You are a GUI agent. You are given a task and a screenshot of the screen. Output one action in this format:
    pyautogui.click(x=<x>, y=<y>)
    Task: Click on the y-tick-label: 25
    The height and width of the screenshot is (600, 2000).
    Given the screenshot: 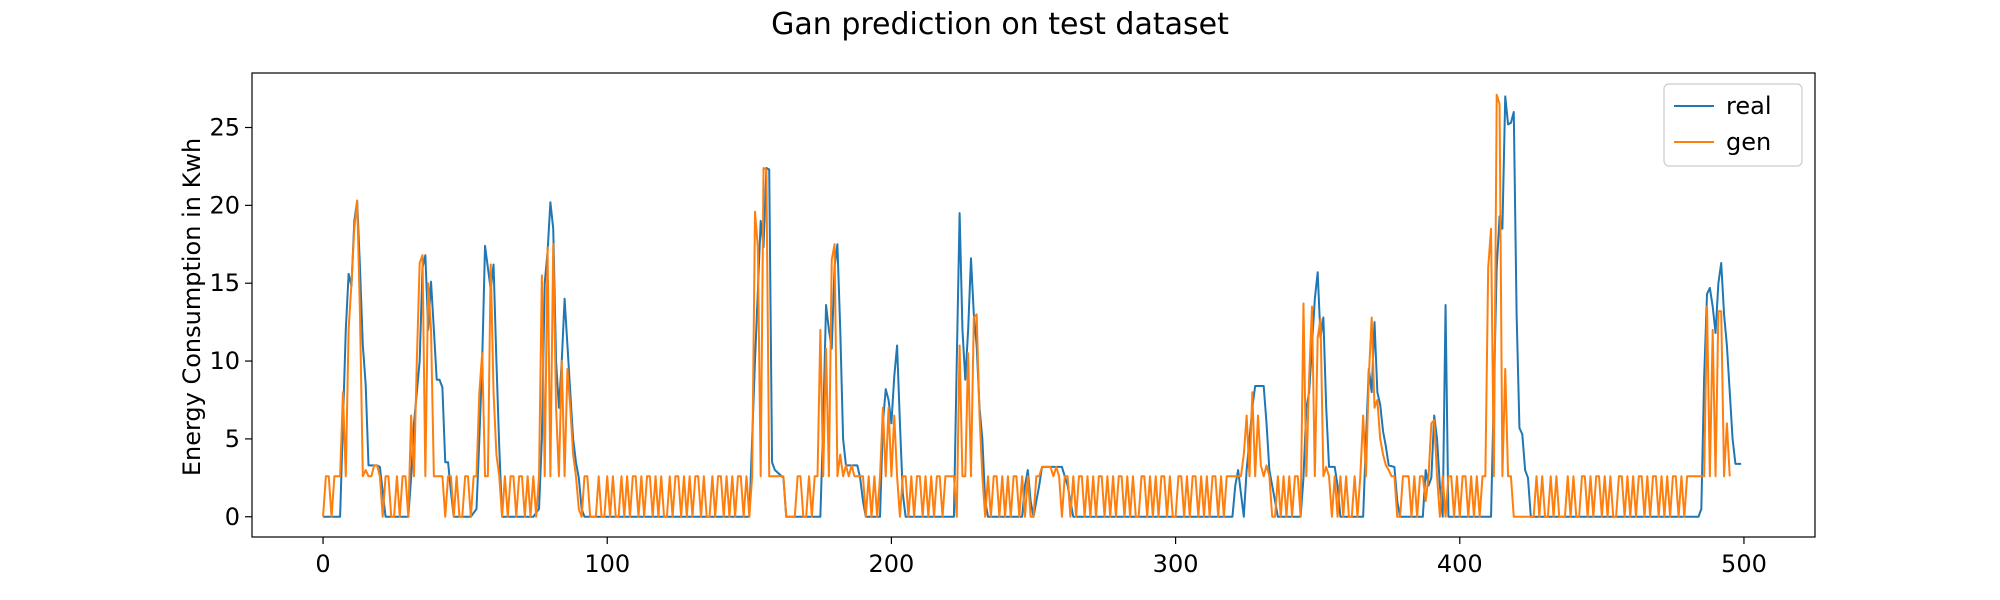 What is the action you would take?
    pyautogui.click(x=224, y=127)
    